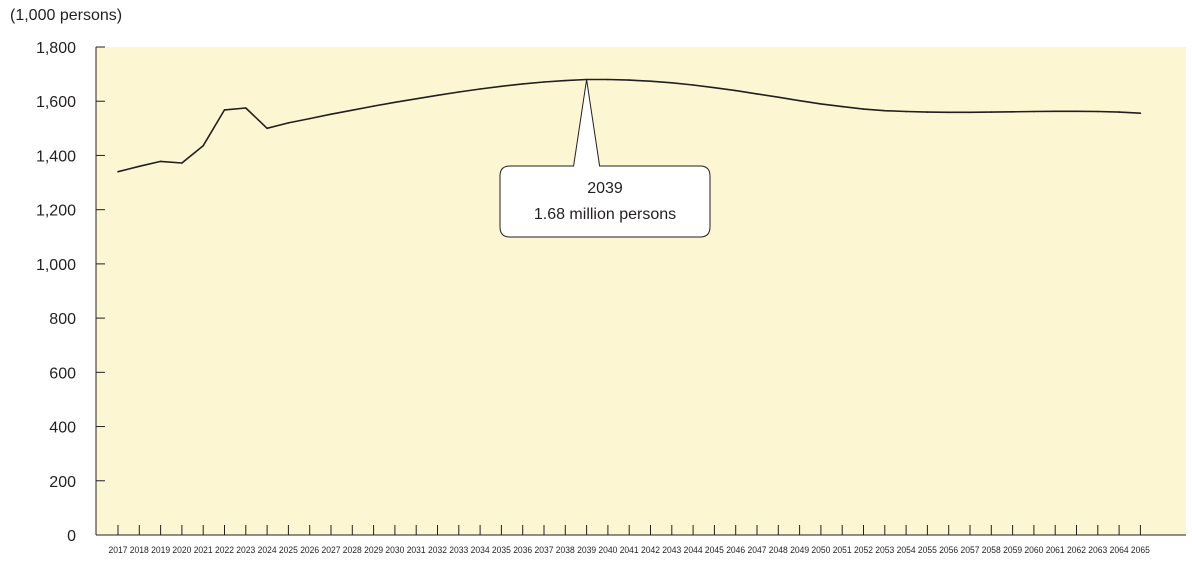  What do you see at coordinates (778, 550) in the screenshot?
I see `x-tick-label: 2048` at bounding box center [778, 550].